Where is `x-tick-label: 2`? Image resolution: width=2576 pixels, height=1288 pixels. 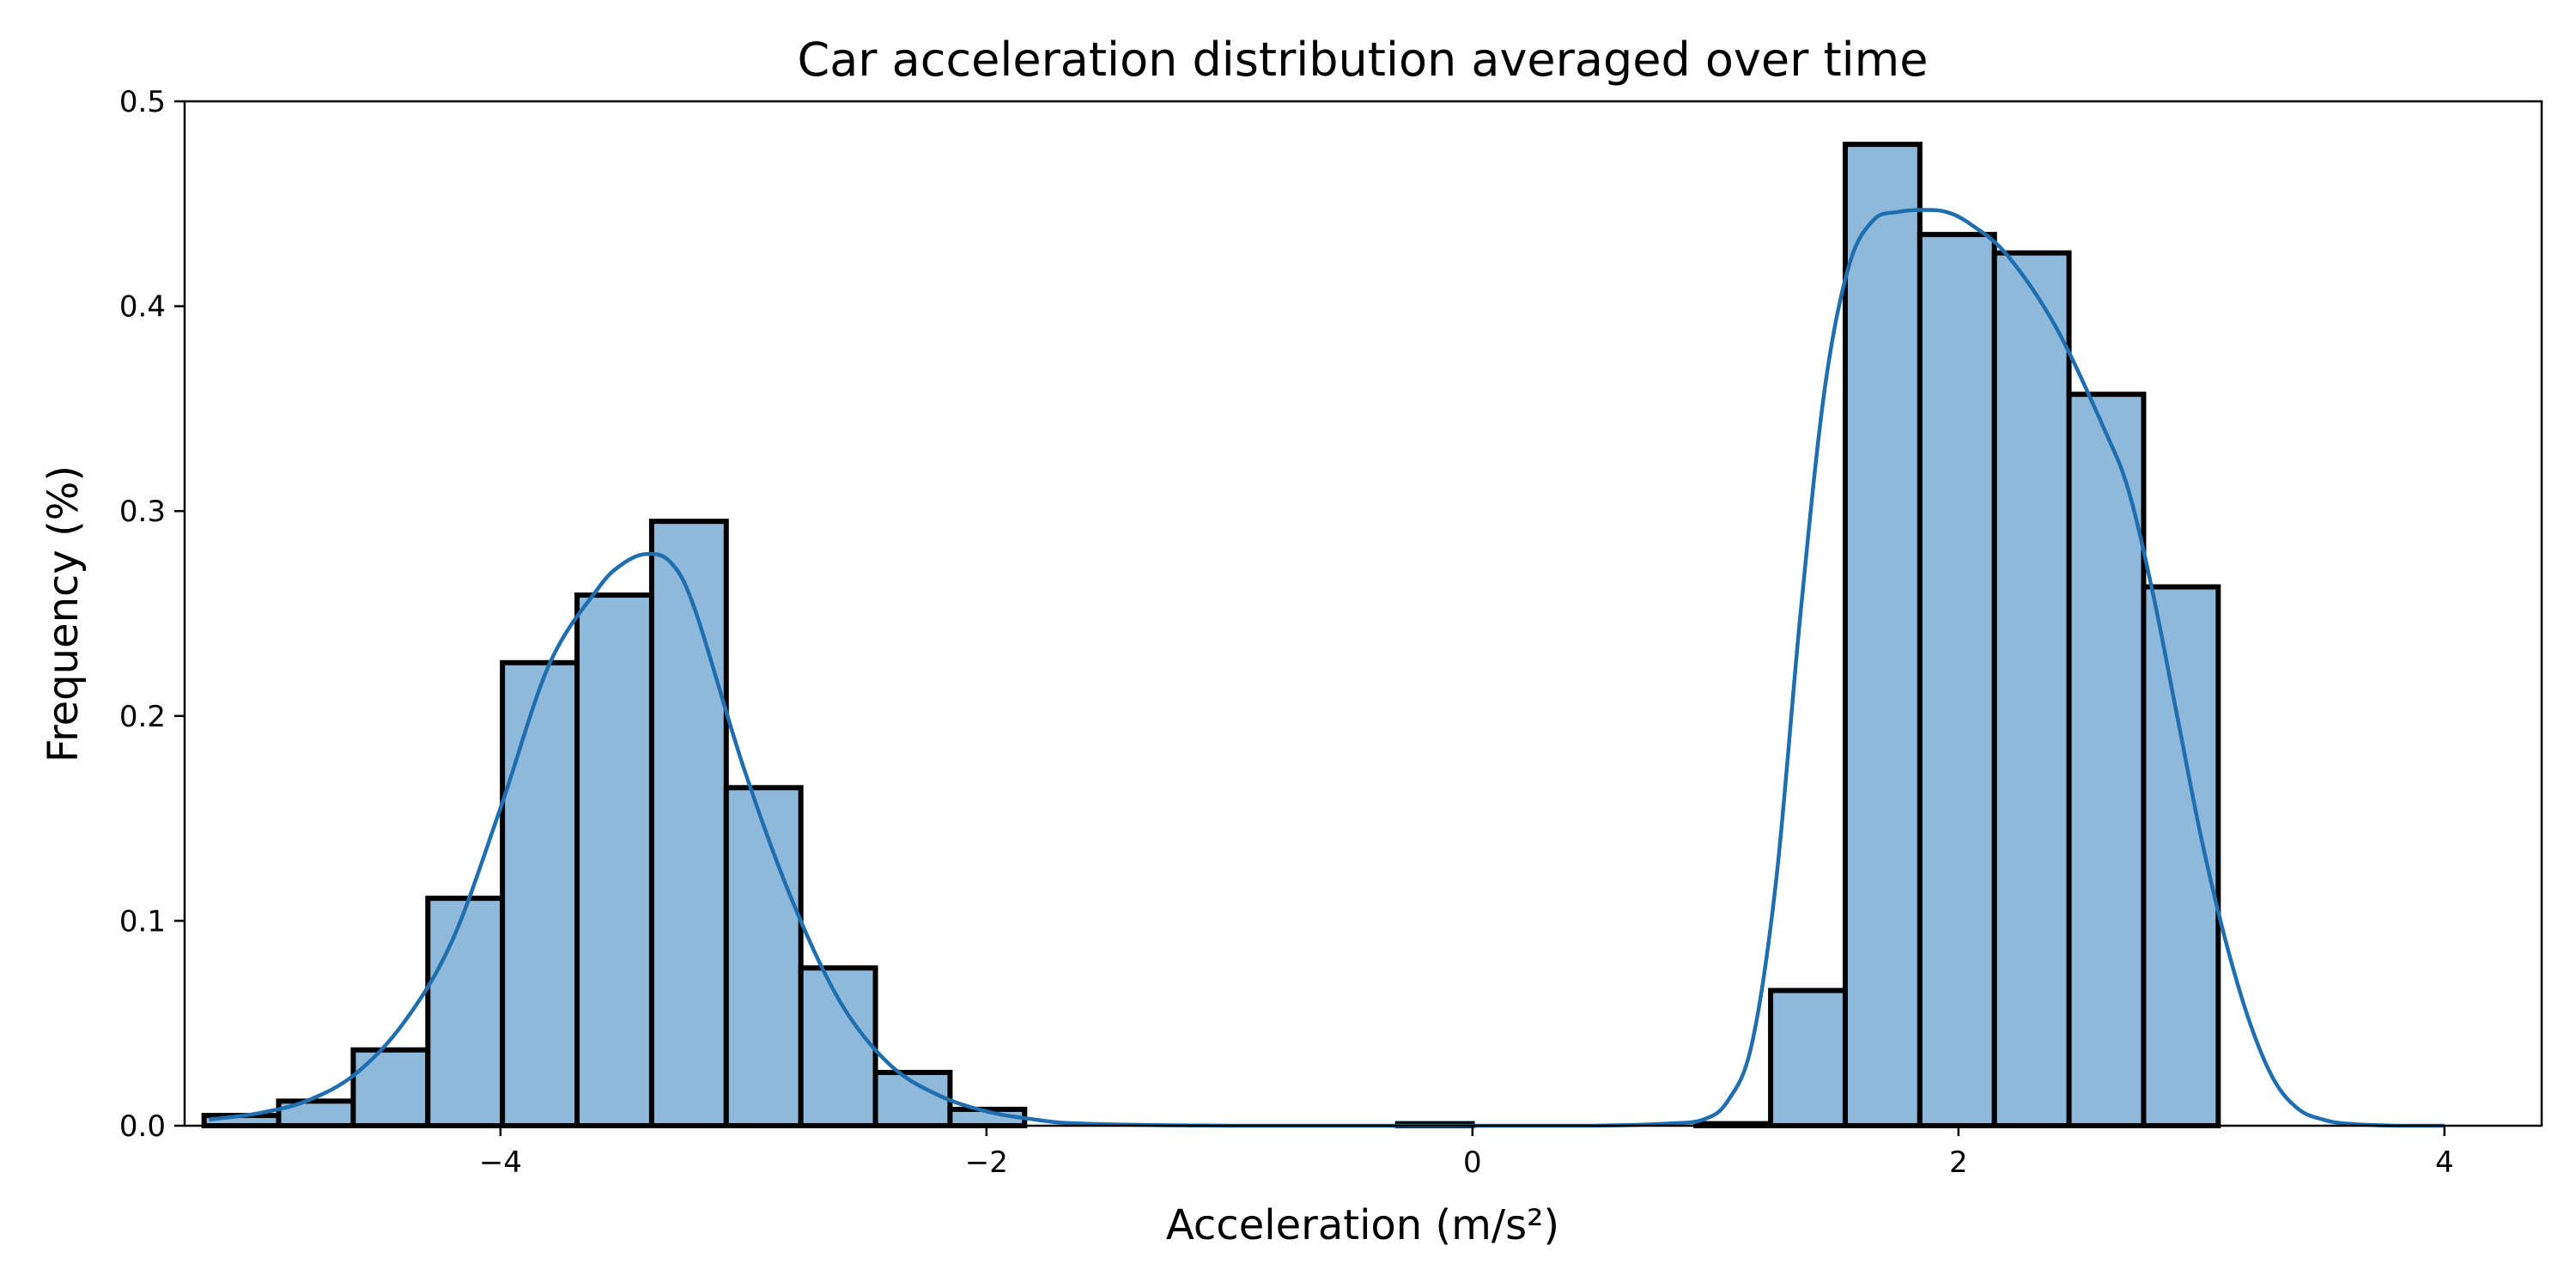
x-tick-label: 2 is located at coordinates (1959, 1162).